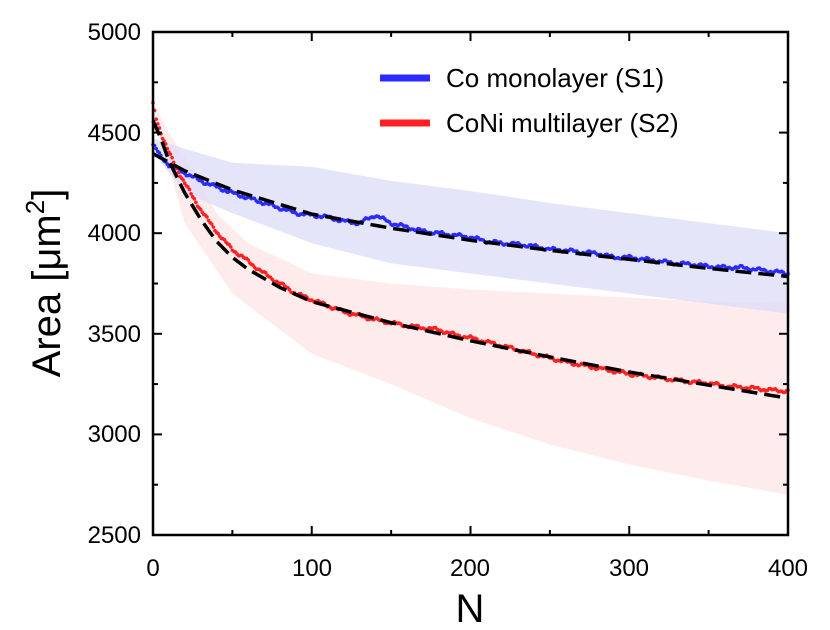 The image size is (830, 630). I want to click on y-axis-title-superscript: 2, so click(35, 207).